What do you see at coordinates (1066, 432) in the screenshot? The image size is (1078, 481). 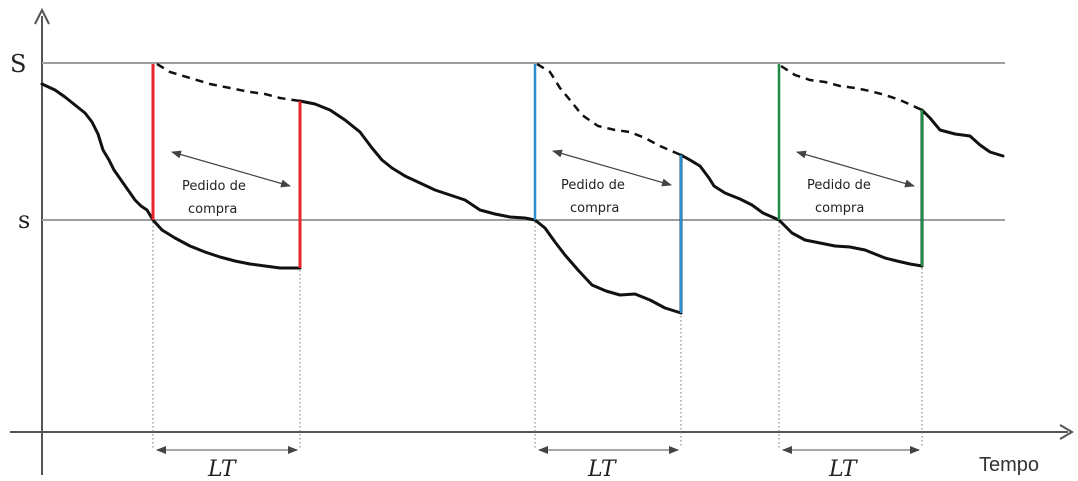 I see `x-axis-arrow-icon` at bounding box center [1066, 432].